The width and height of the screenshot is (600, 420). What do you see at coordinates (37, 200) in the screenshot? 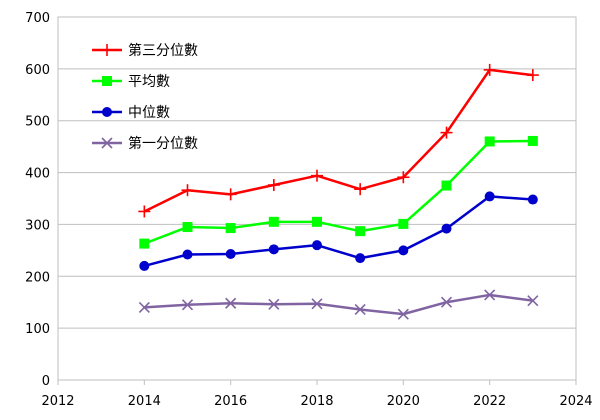
I see `y-tick-labels: 0 100 200 300 400 500 600 700` at bounding box center [37, 200].